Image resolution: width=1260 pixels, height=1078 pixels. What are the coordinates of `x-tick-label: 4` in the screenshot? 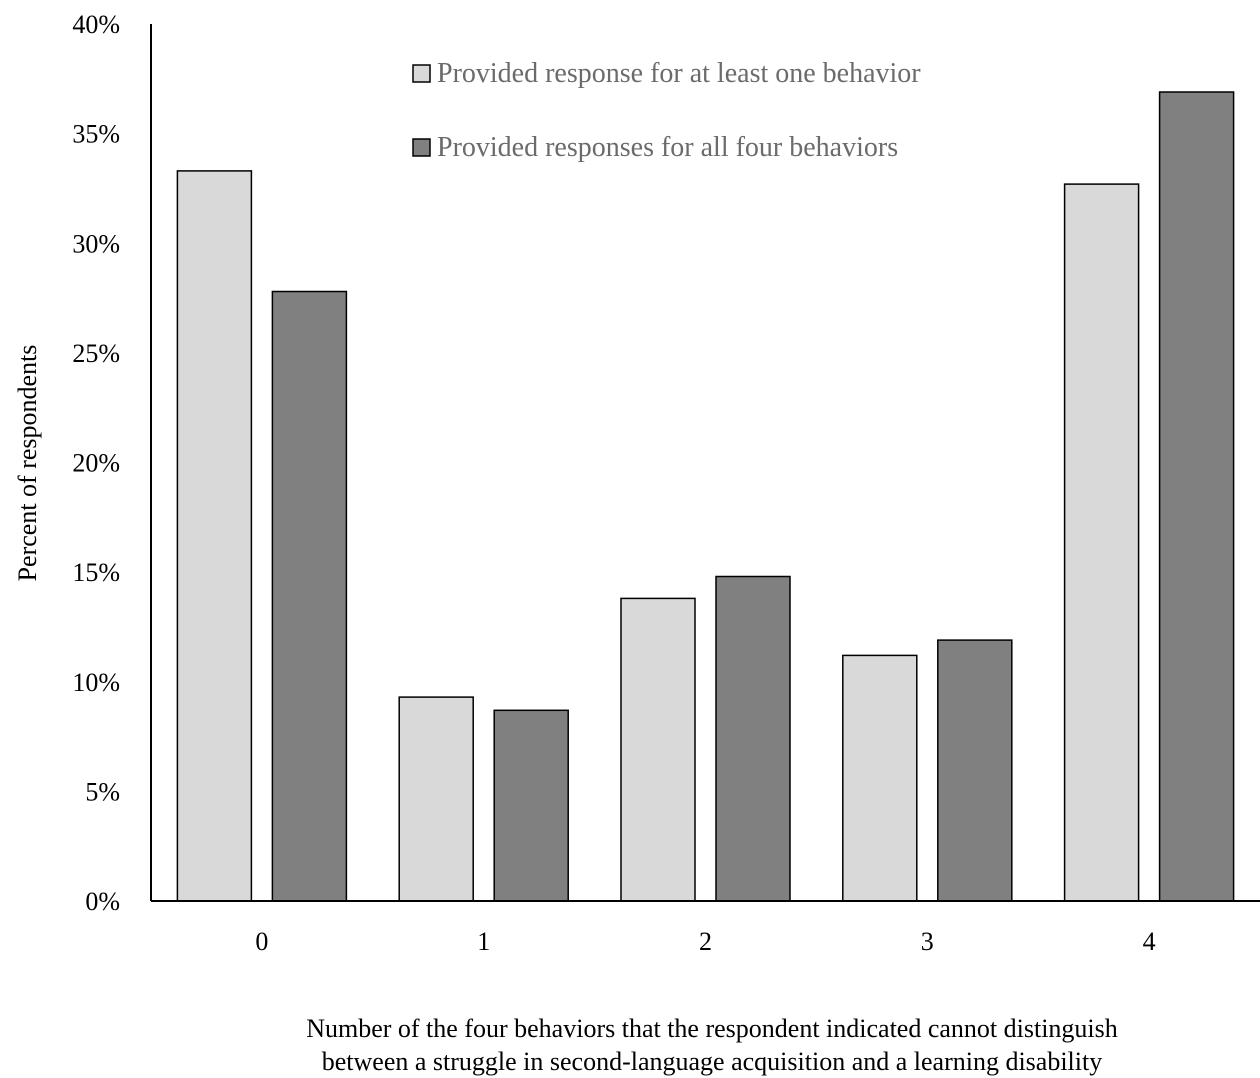 It's located at (1149, 941).